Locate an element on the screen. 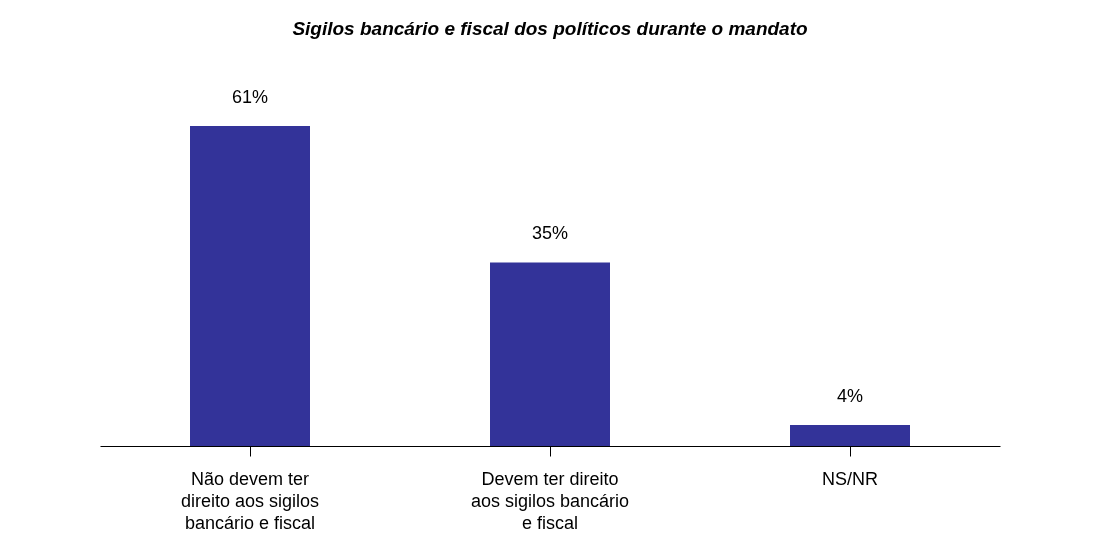 This screenshot has height=556, width=1120. data-label: 4% is located at coordinates (850, 396).